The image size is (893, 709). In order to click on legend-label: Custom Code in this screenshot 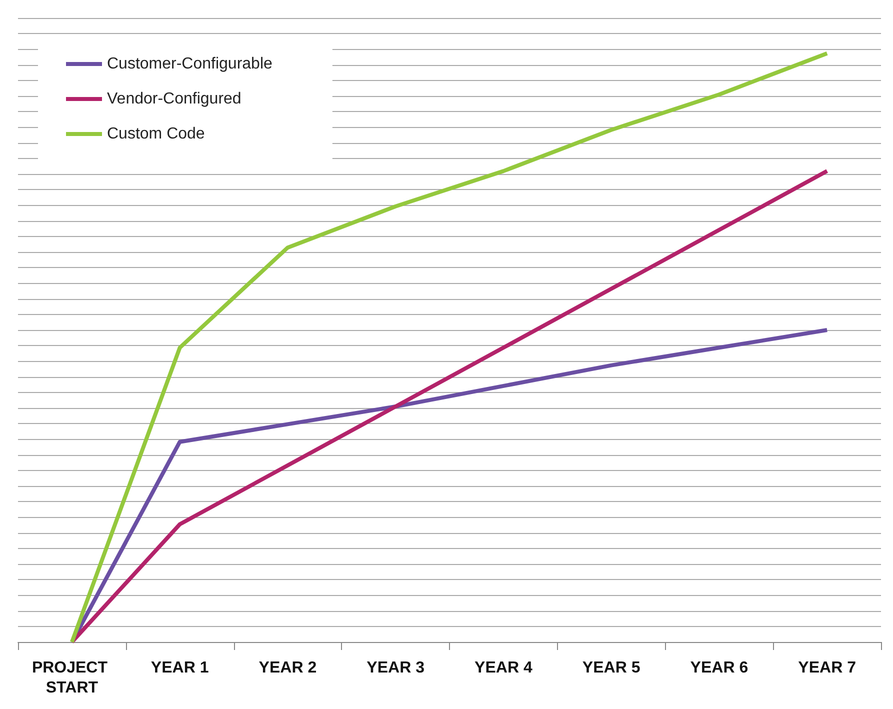, I will do `click(156, 134)`.